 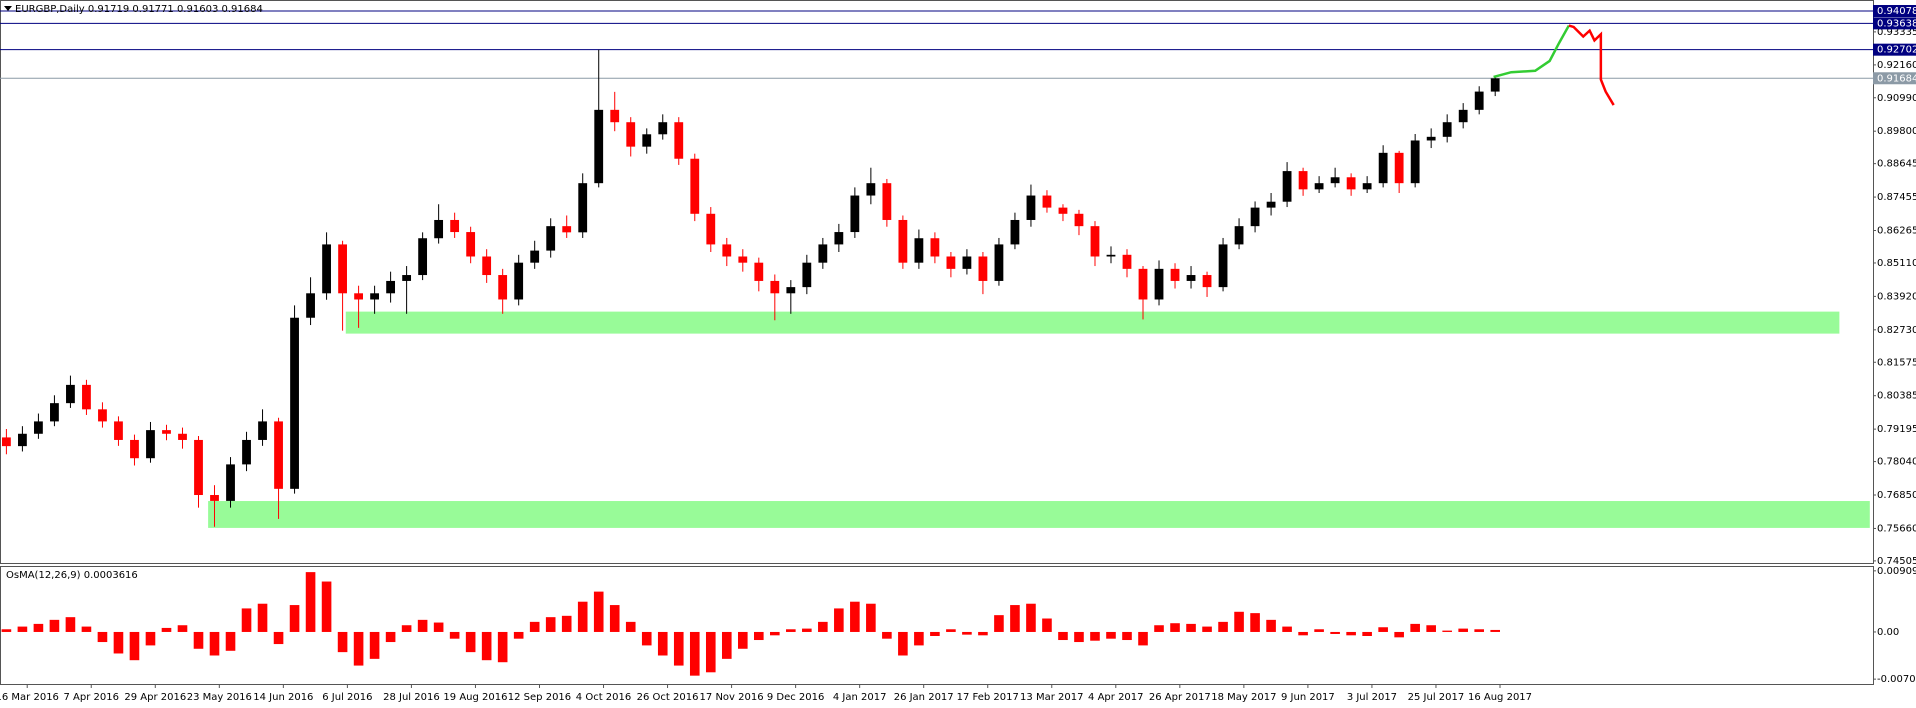 I want to click on x-tick-label: 23 May 2016, so click(x=219, y=697).